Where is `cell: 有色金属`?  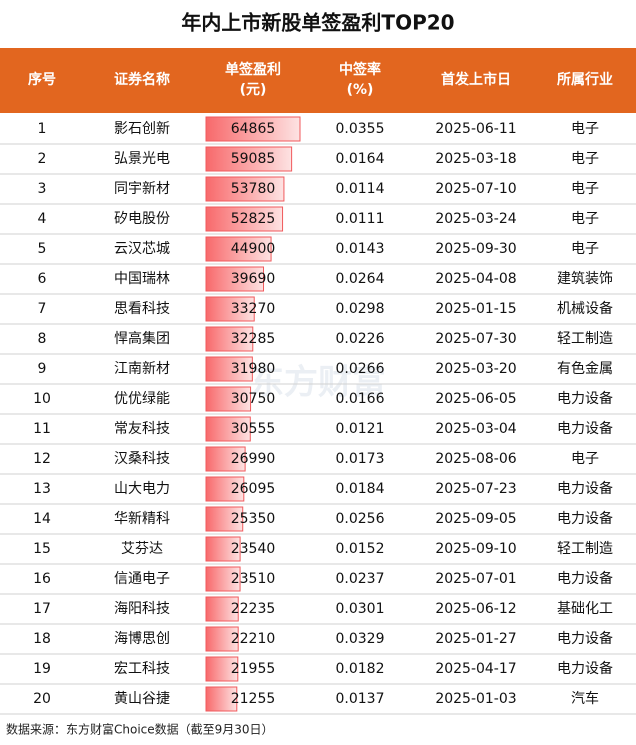
cell: 有色金属 is located at coordinates (585, 368).